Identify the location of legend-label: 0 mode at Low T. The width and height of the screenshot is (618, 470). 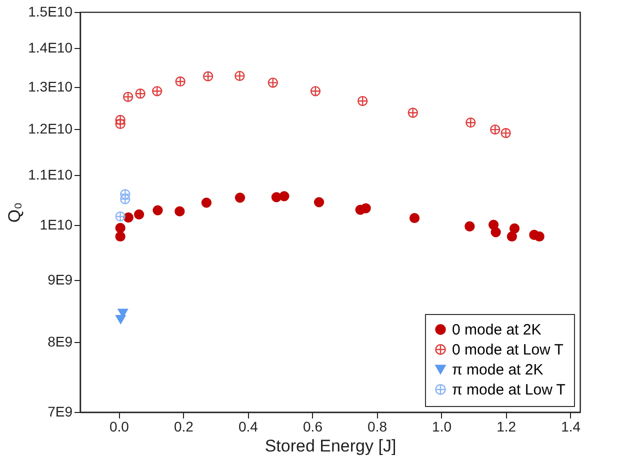
(508, 350).